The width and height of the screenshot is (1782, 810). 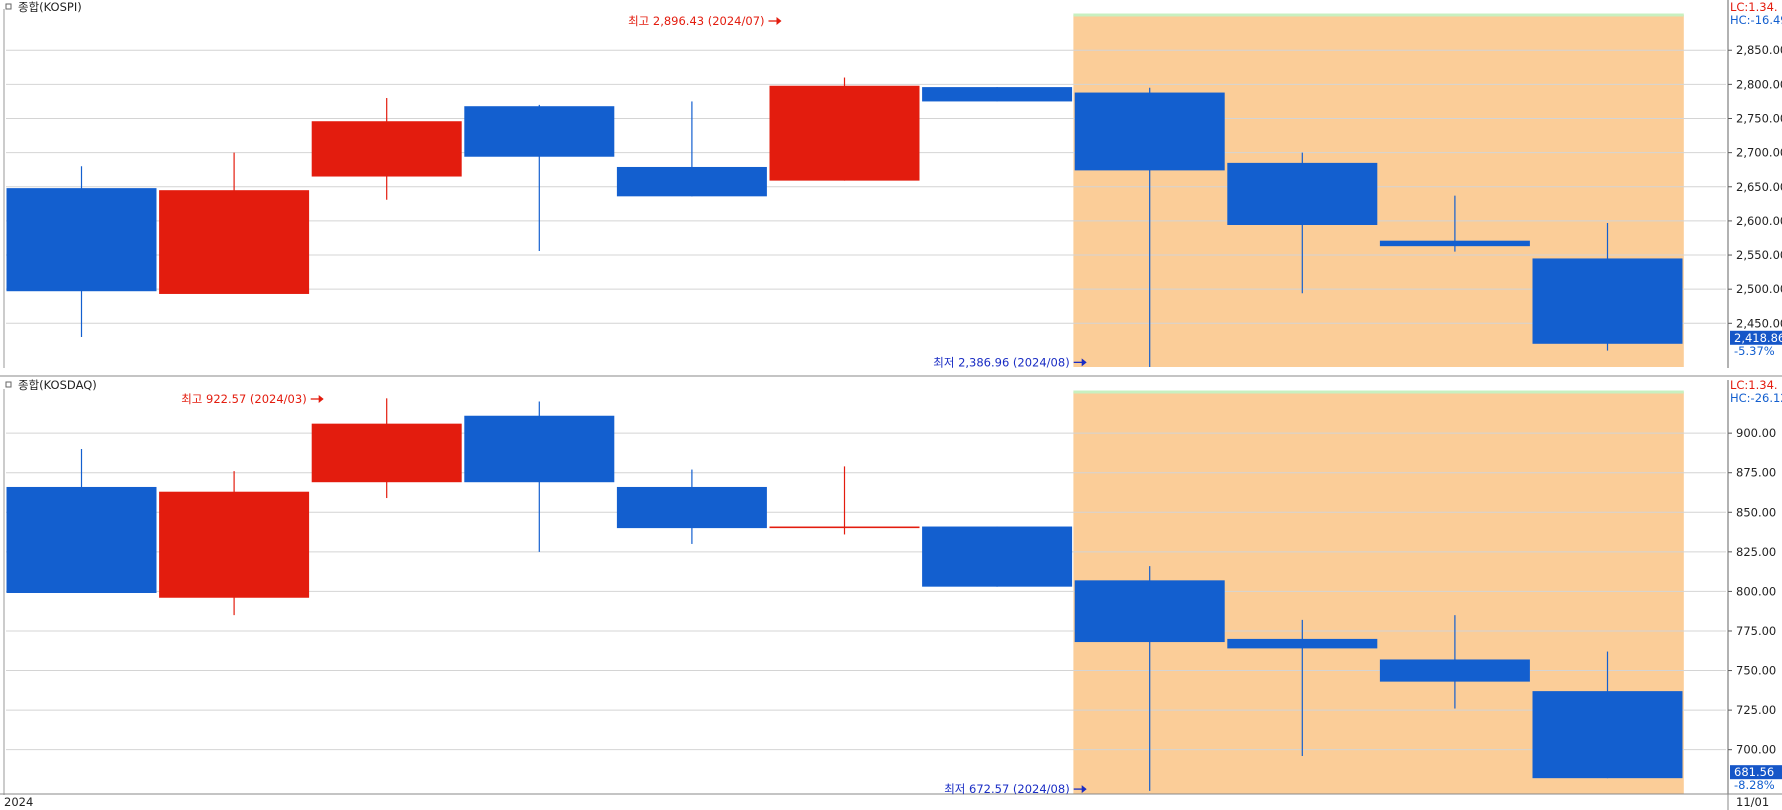 I want to click on y-tick-label: 2,850.00, so click(x=1759, y=50).